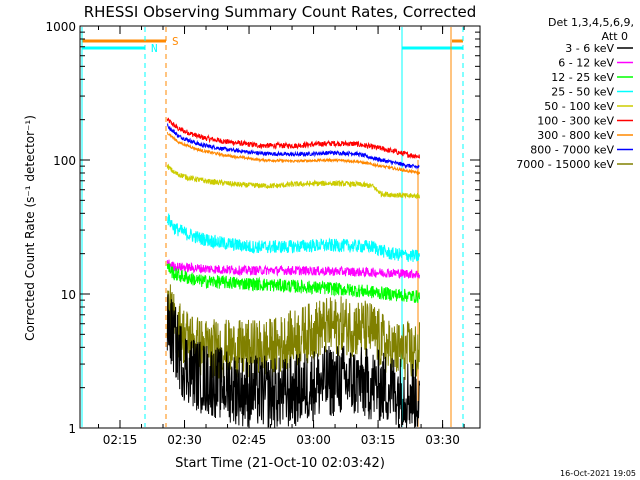  What do you see at coordinates (615, 36) in the screenshot?
I see `legend-title-line2: Att 0` at bounding box center [615, 36].